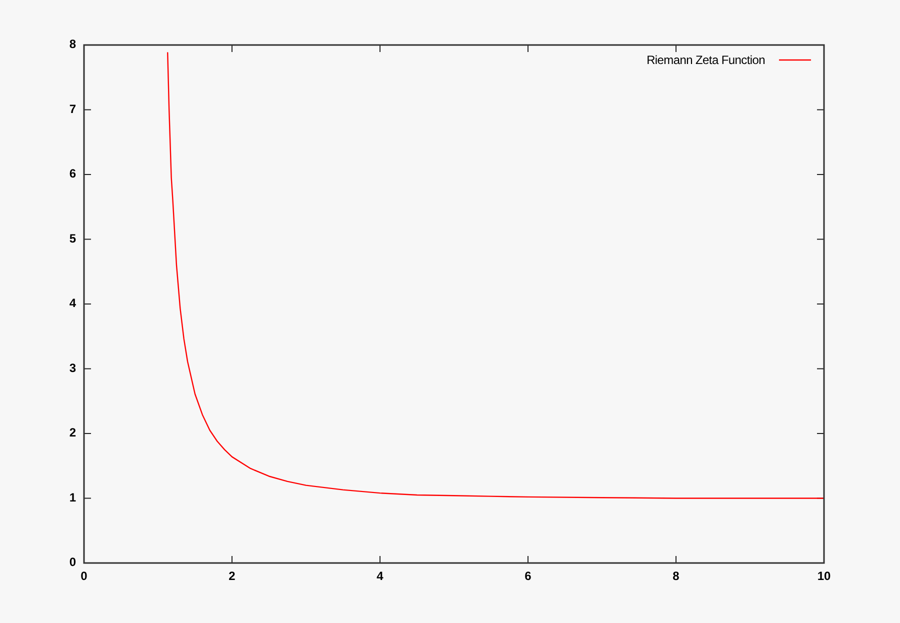  What do you see at coordinates (528, 576) in the screenshot?
I see `x-tick-label: 6` at bounding box center [528, 576].